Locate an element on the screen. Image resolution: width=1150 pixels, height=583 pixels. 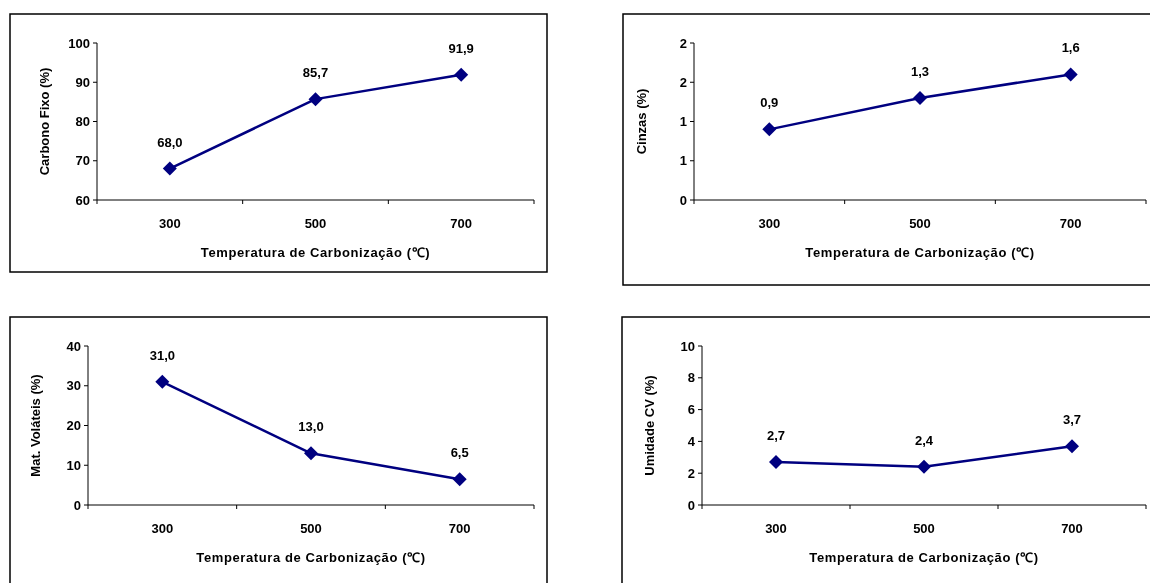
y-axis-title: Carbono Fixo (%) is located at coordinates (44, 121).